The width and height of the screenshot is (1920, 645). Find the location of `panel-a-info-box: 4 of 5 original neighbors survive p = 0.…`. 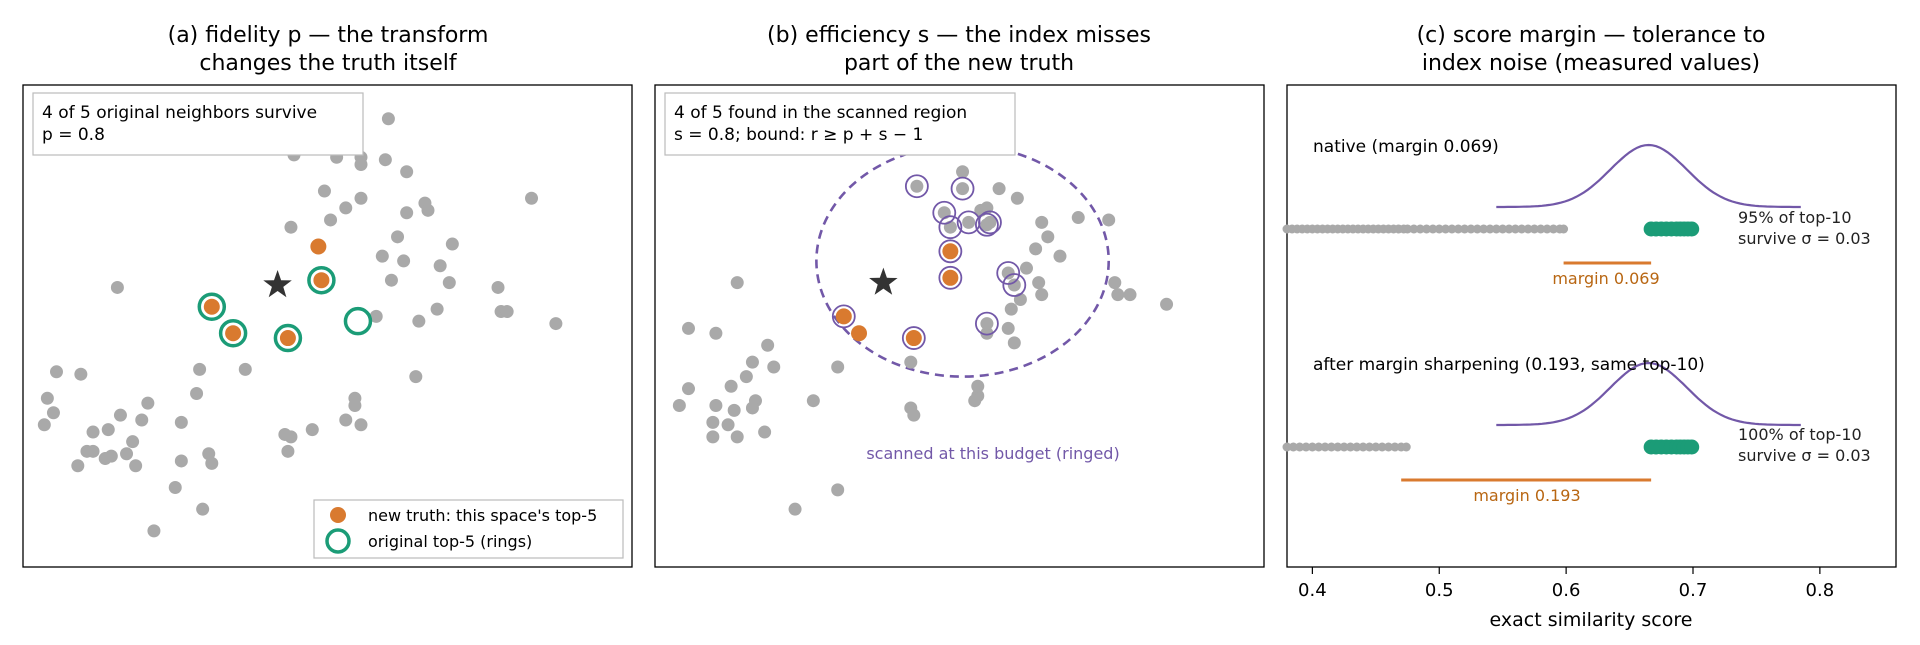

panel-a-info-box: 4 of 5 original neighbors survive p = 0.… is located at coordinates (198, 124).